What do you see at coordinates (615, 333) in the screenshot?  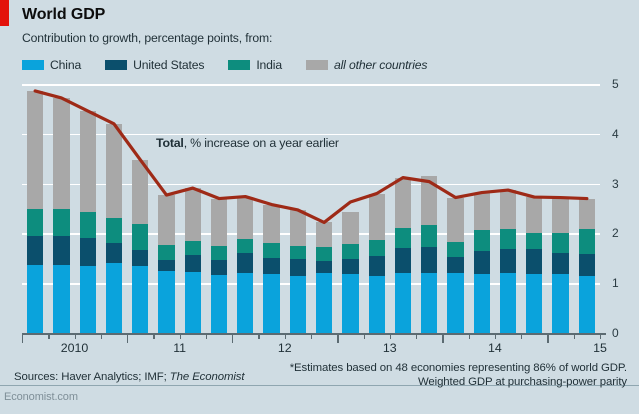 I see `y-axis-tick-label: 0` at bounding box center [615, 333].